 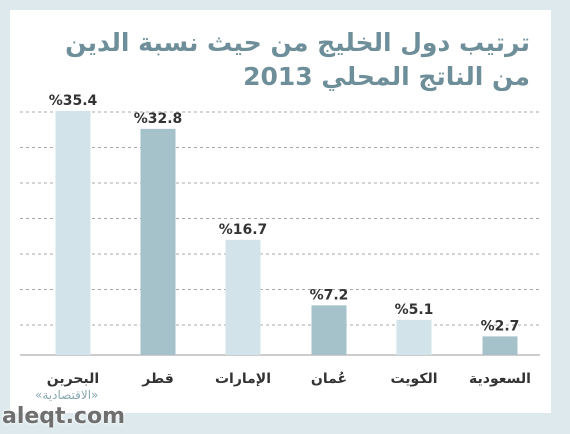 What do you see at coordinates (73, 379) in the screenshot?
I see `category-label: البحرين` at bounding box center [73, 379].